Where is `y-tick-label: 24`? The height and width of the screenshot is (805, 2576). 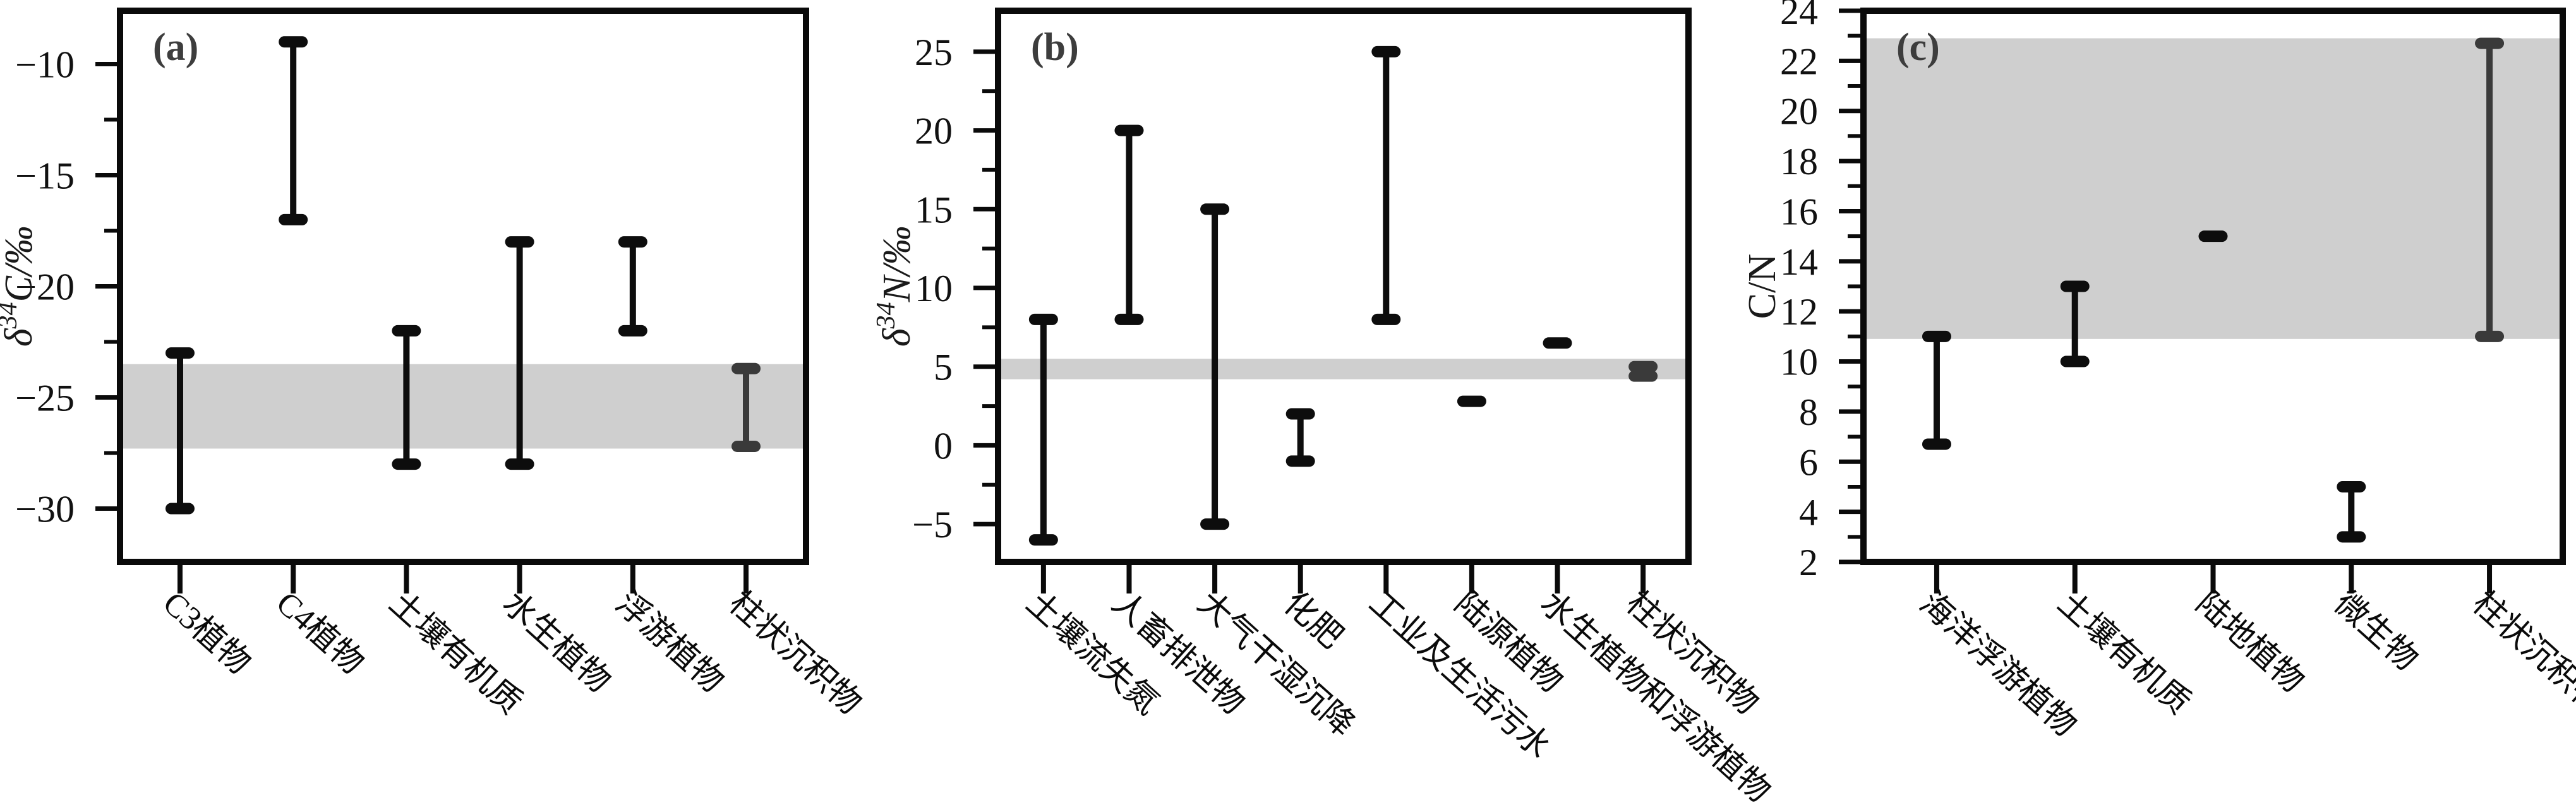 y-tick-label: 24 is located at coordinates (1799, 16).